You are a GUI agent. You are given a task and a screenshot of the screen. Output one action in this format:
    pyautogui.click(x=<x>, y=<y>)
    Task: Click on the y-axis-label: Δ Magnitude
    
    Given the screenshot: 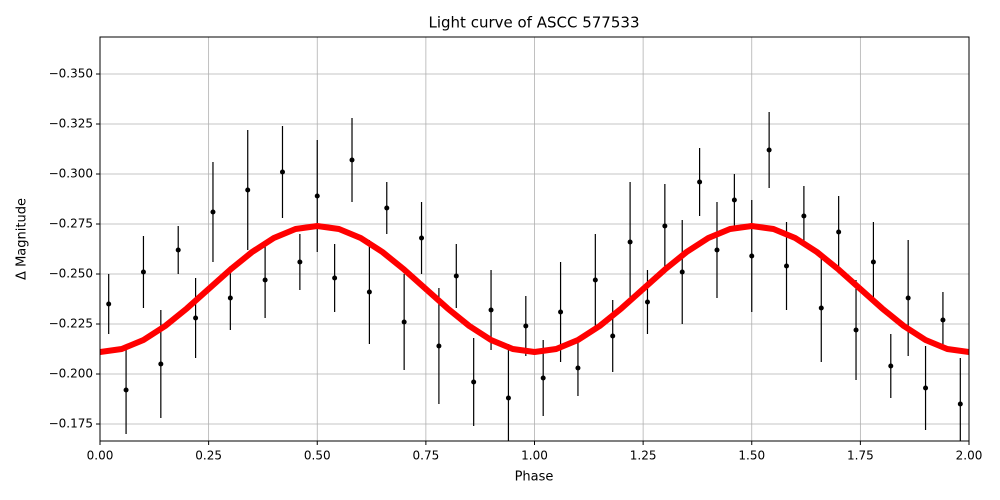 What is the action you would take?
    pyautogui.click(x=22, y=239)
    